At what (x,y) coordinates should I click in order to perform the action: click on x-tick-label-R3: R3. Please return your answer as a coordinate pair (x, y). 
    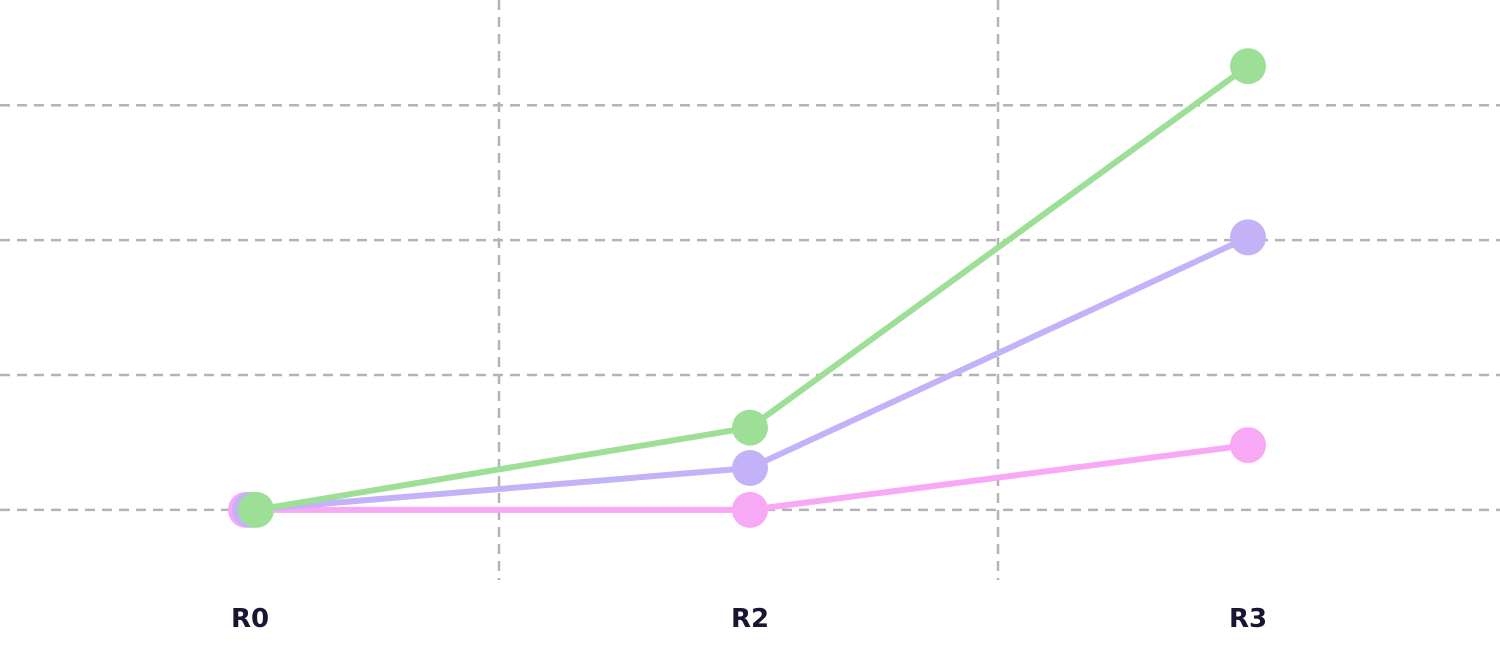
    Looking at the image, I should click on (1248, 619).